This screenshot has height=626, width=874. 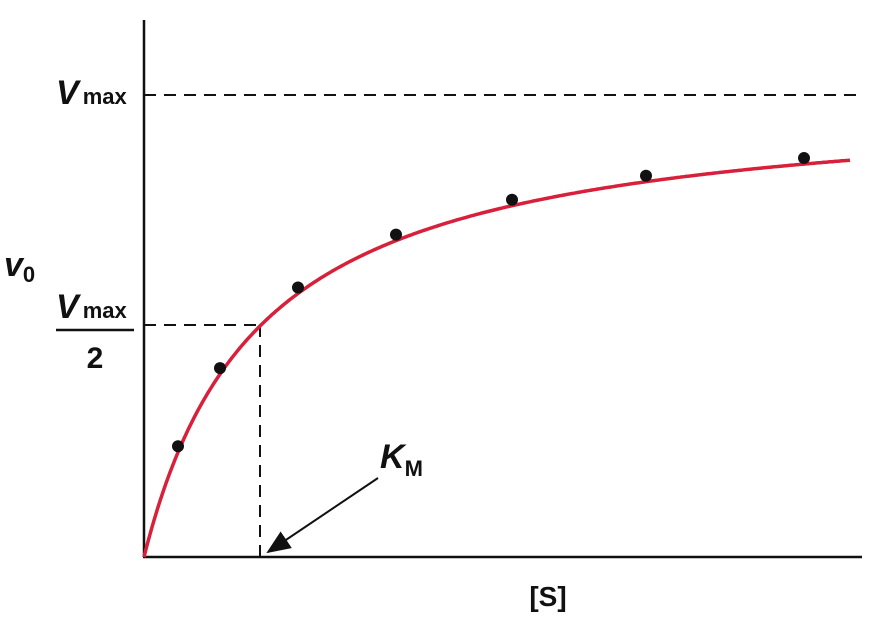 What do you see at coordinates (547, 596) in the screenshot?
I see `x-axis-label: [S]` at bounding box center [547, 596].